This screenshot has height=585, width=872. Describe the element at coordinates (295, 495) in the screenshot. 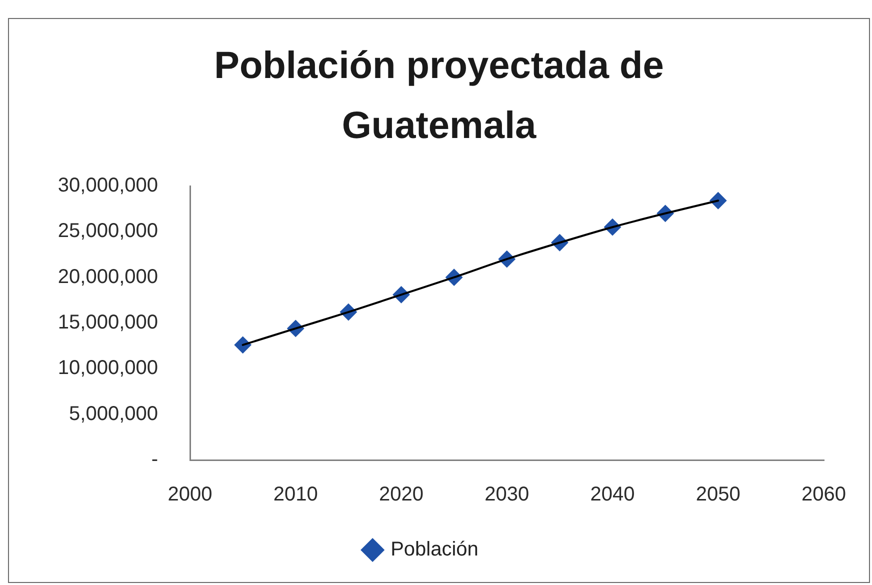

I see `x-tick-label: 2010` at that location.